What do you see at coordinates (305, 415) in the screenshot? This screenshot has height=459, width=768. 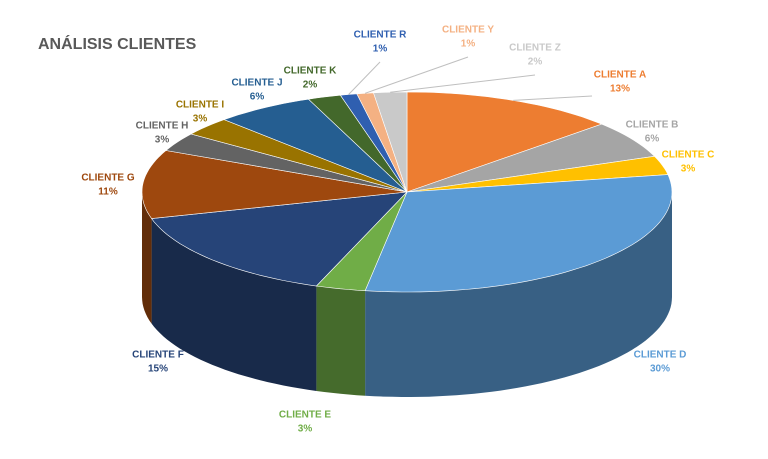 I see `data-label-name: CLIENTE E` at bounding box center [305, 415].